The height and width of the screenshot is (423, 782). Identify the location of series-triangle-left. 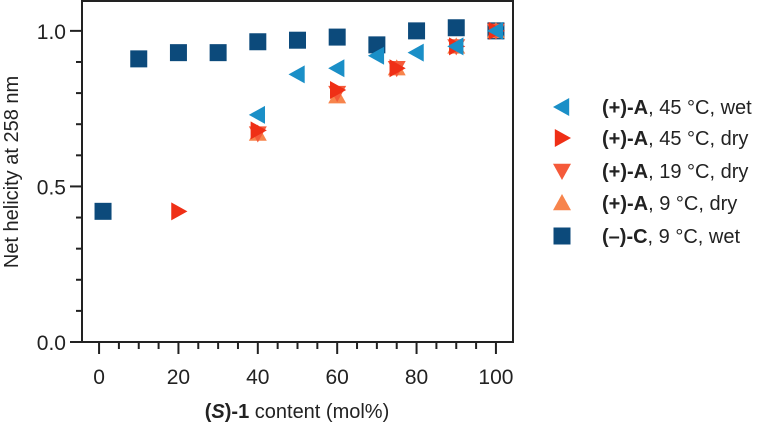
(376, 72).